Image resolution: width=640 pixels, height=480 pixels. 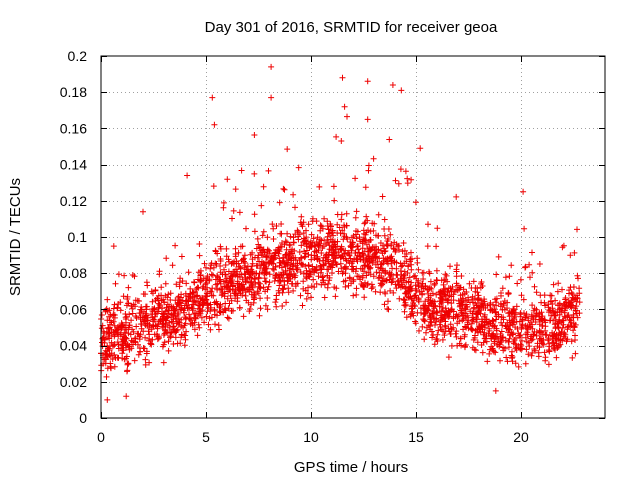 What do you see at coordinates (73, 165) in the screenshot?
I see `y-tick-label: 0.14` at bounding box center [73, 165].